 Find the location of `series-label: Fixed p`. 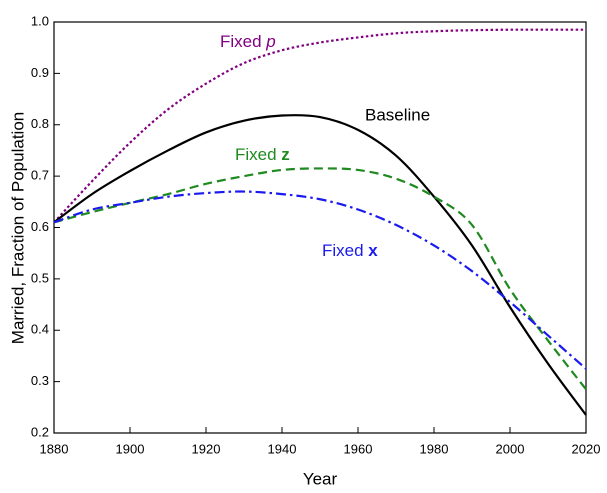

series-label: Fixed p is located at coordinates (248, 41).